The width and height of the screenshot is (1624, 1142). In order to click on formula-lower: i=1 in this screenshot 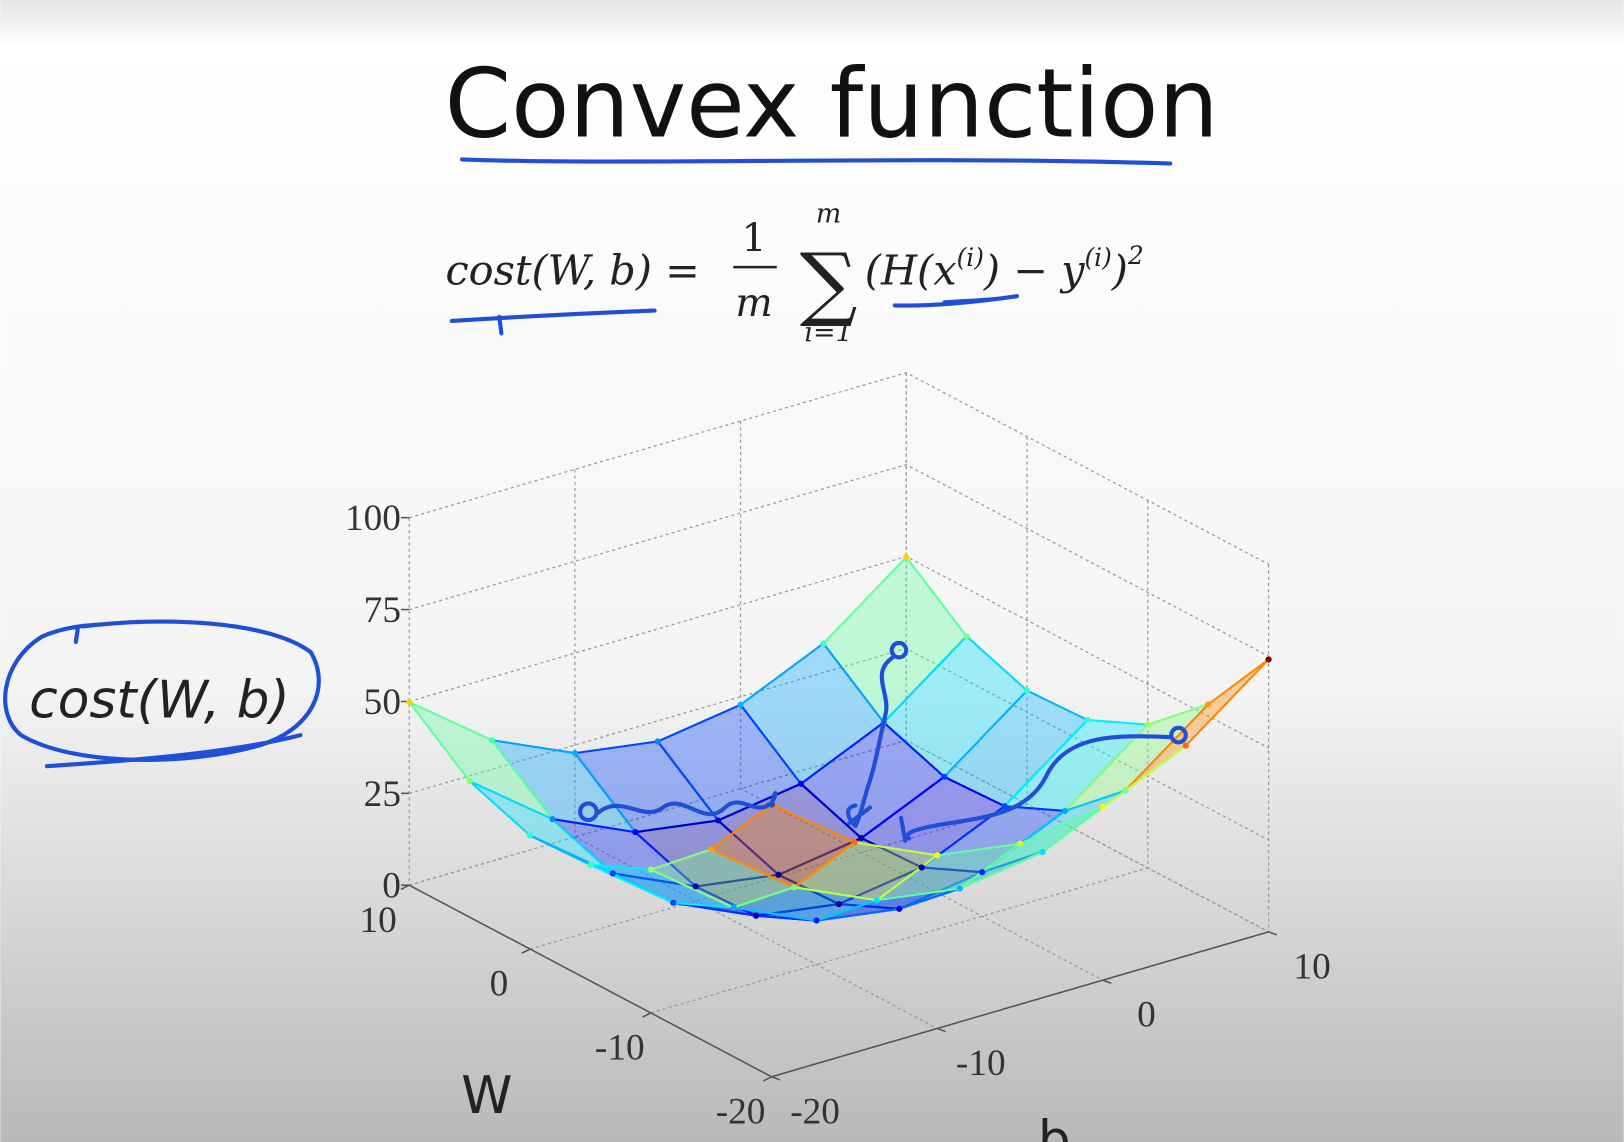, I will do `click(828, 333)`.